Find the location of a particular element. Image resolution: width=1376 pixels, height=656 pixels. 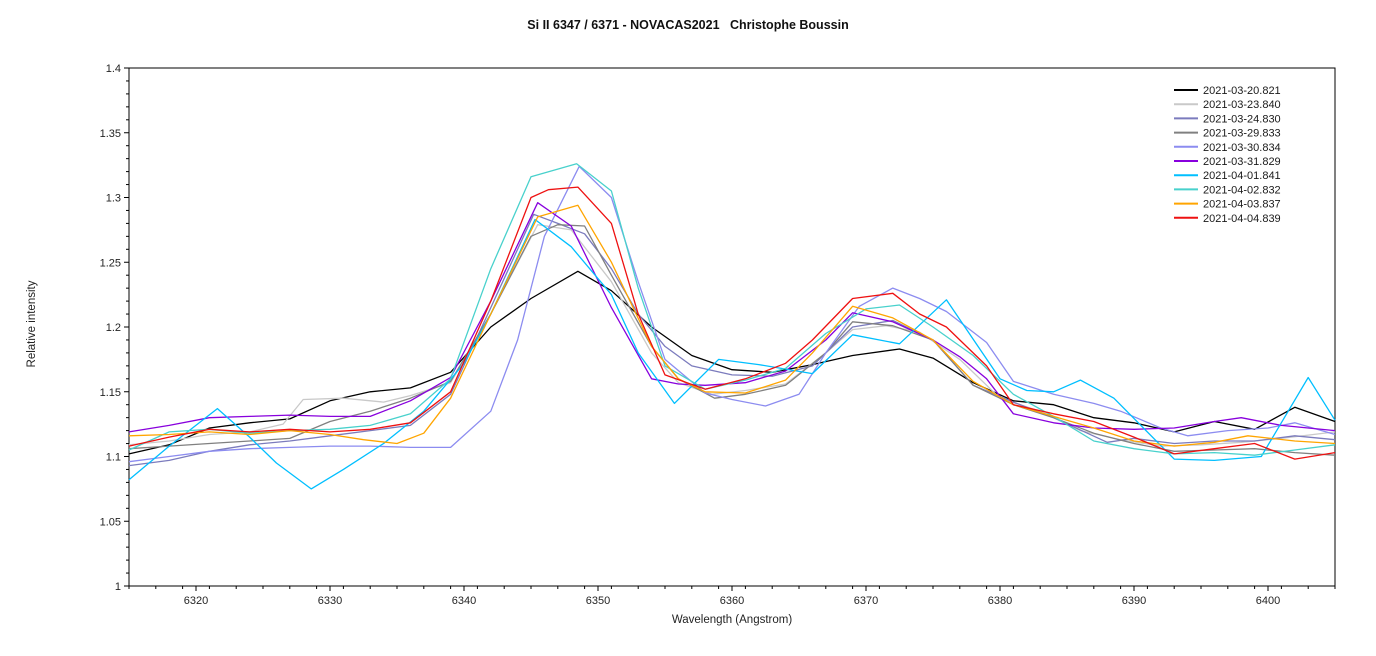

x-tick-label: 6330 is located at coordinates (330, 601).